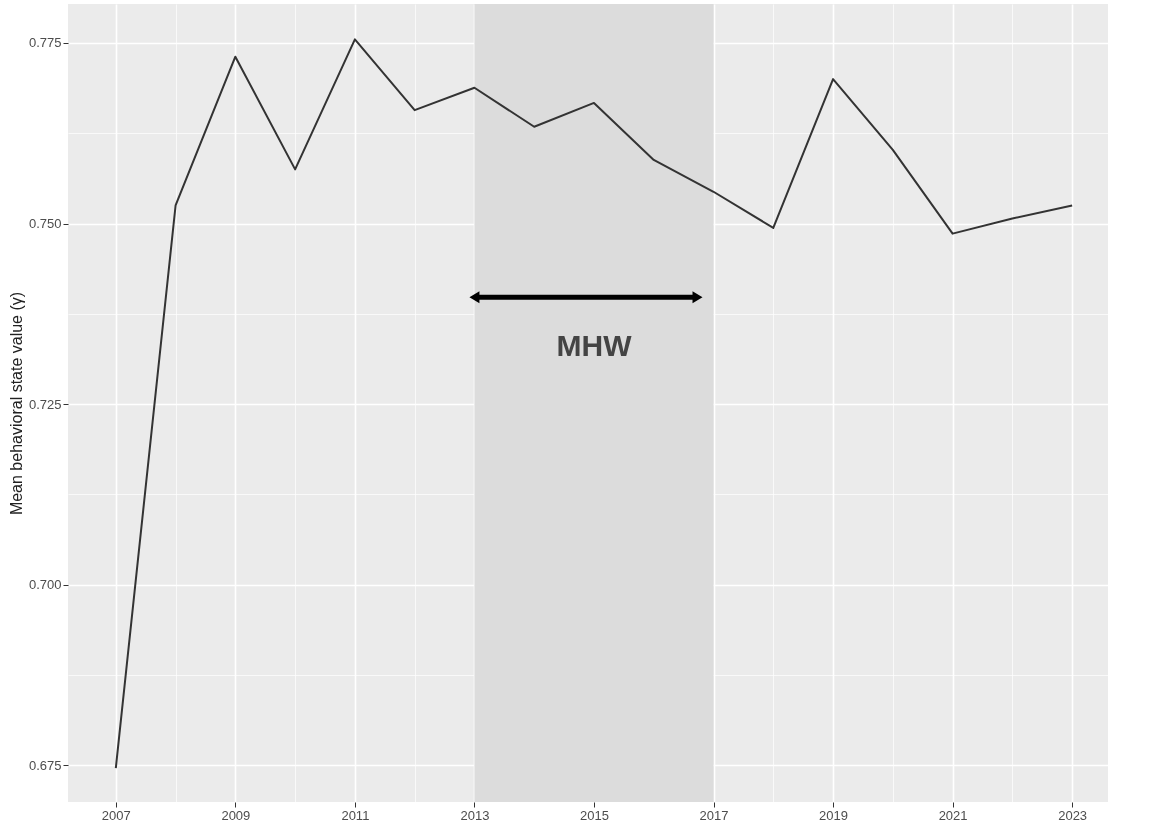 This screenshot has width=1151, height=835. Describe the element at coordinates (45, 585) in the screenshot. I see `y-tick-label: 0.700` at that location.